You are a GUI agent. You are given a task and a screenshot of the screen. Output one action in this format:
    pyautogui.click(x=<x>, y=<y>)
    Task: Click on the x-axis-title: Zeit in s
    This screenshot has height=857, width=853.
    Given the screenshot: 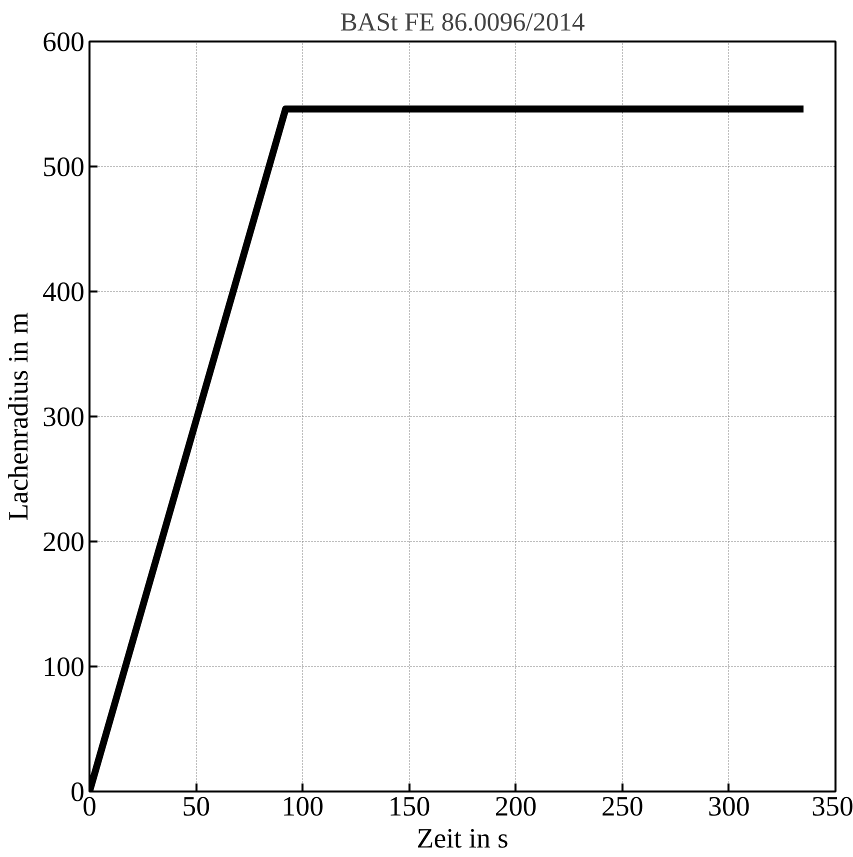 What is the action you would take?
    pyautogui.click(x=462, y=839)
    